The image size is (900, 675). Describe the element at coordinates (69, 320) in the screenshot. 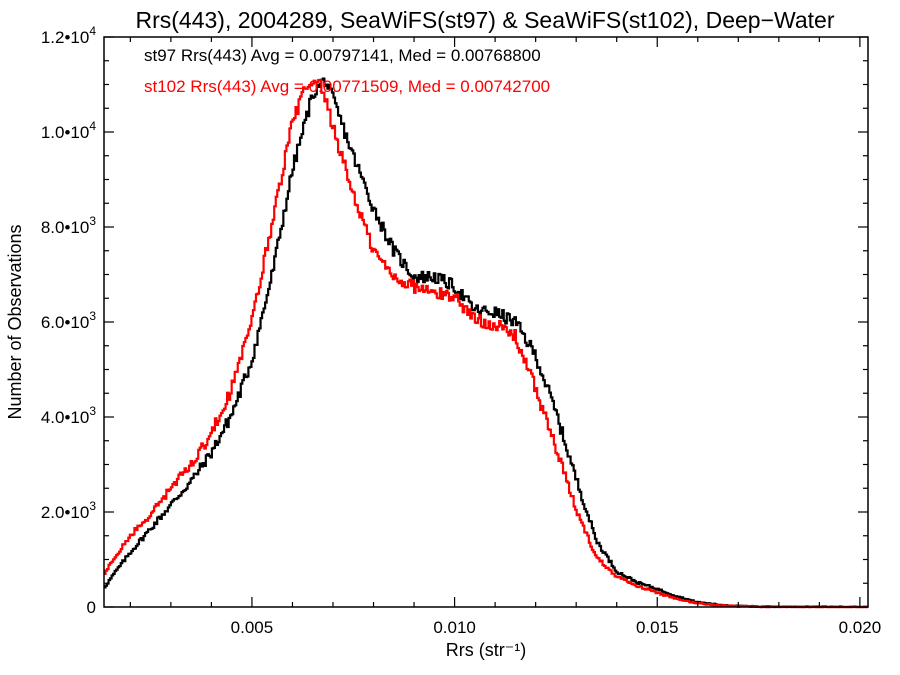

I see `y-tick-label: 6.0•103` at that location.